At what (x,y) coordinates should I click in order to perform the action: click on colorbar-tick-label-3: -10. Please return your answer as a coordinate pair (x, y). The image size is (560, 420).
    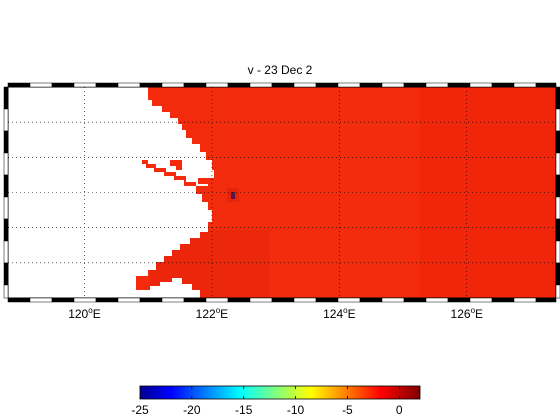
    Looking at the image, I should click on (296, 410).